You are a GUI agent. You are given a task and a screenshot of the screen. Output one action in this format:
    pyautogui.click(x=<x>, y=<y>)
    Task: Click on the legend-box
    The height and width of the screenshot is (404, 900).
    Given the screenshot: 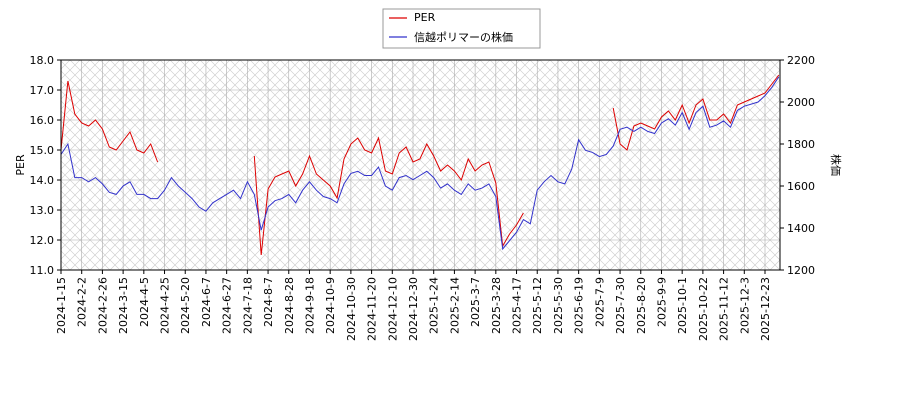 What is the action you would take?
    pyautogui.click(x=461, y=28)
    